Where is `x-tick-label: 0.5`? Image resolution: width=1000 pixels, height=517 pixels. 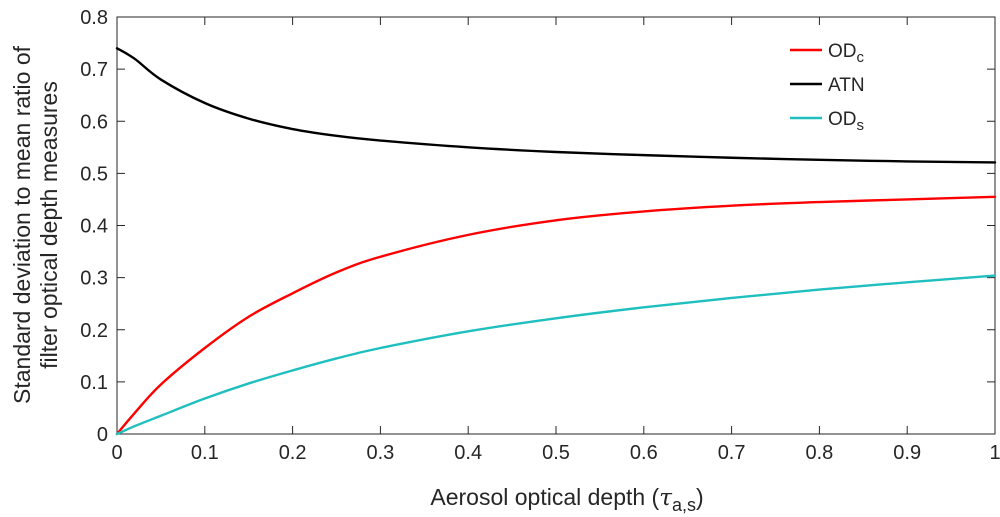 x-tick-label: 0.5 is located at coordinates (556, 453).